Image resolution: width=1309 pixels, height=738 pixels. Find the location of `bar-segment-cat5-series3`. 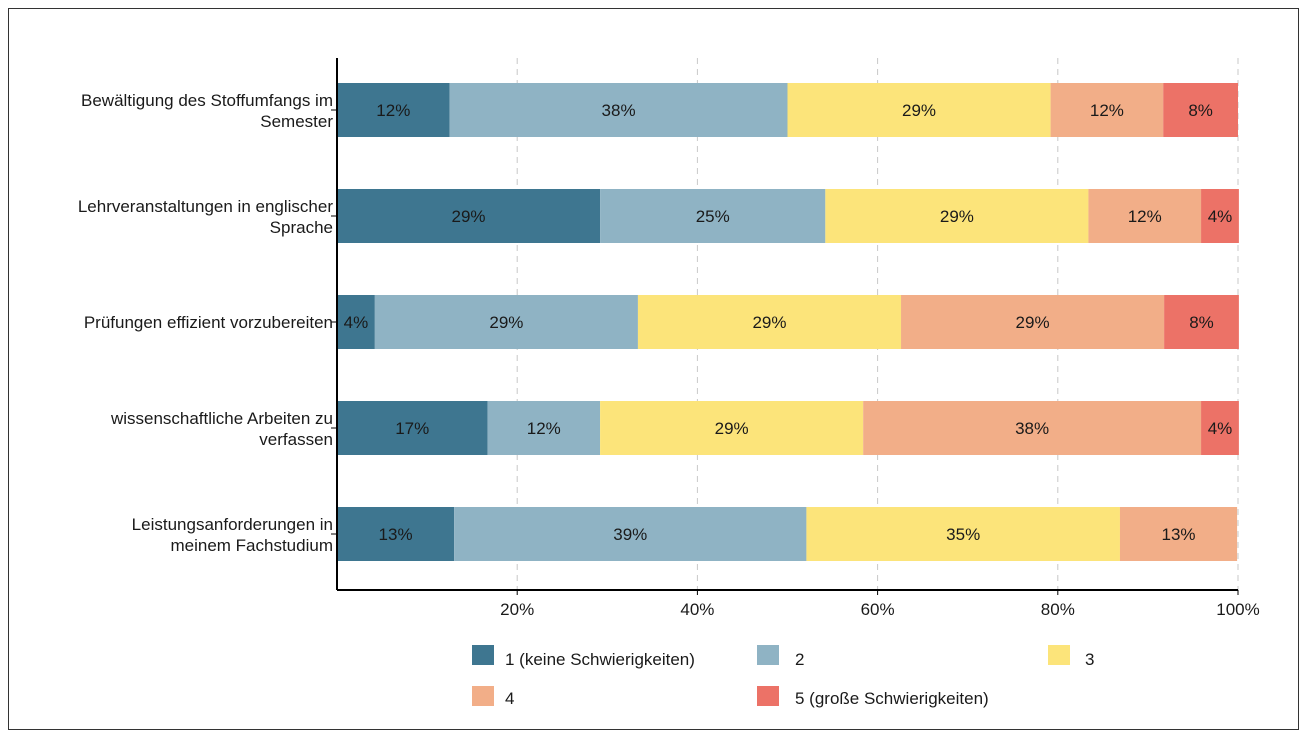

bar-segment-cat5-series3 is located at coordinates (963, 534).